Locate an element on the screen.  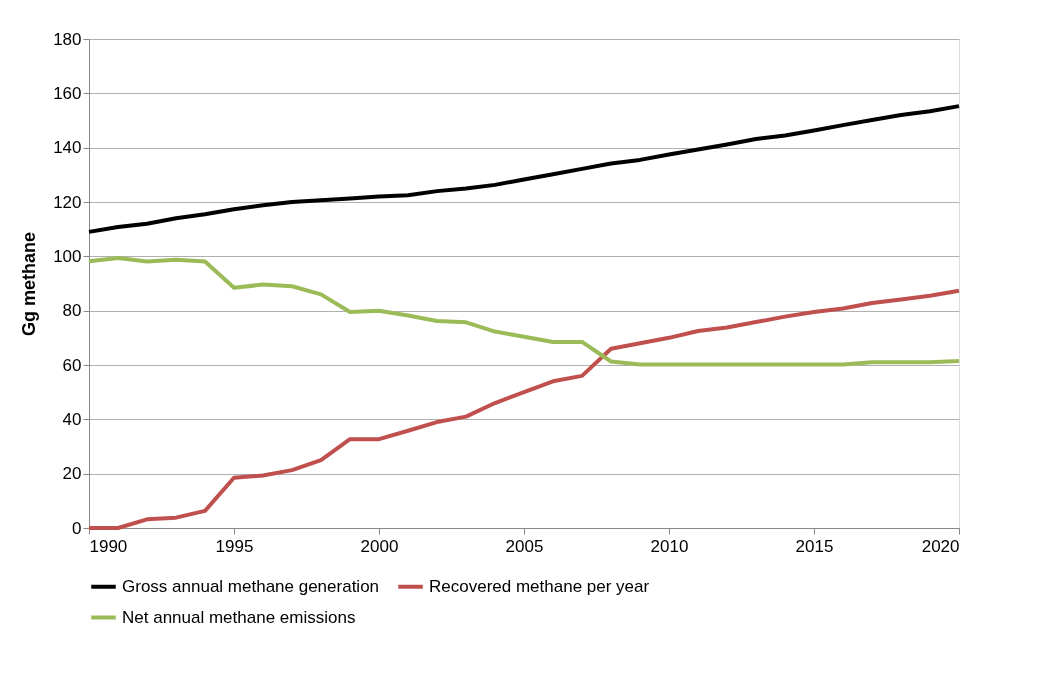
line-series is located at coordinates (524, 311).